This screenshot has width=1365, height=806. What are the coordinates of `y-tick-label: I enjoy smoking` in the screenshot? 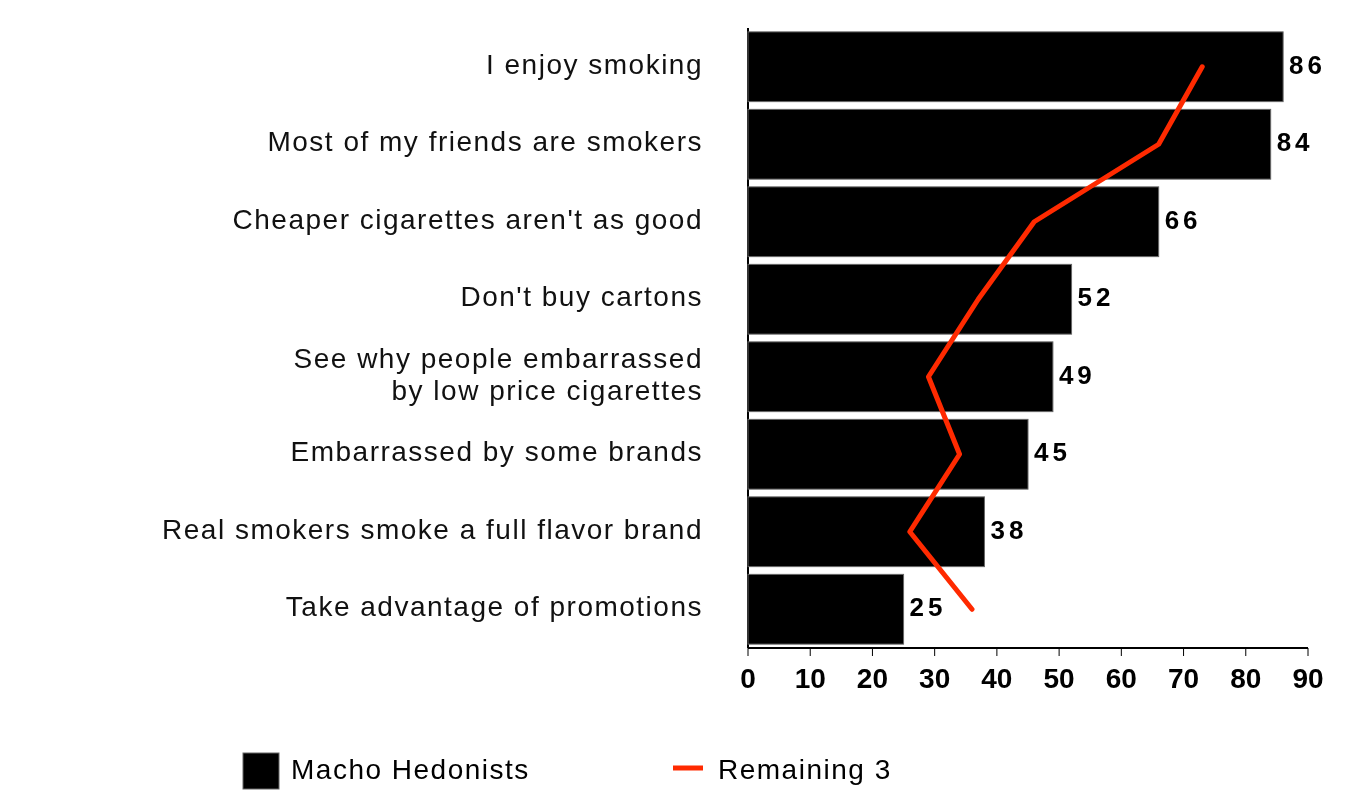 It's located at (594, 65).